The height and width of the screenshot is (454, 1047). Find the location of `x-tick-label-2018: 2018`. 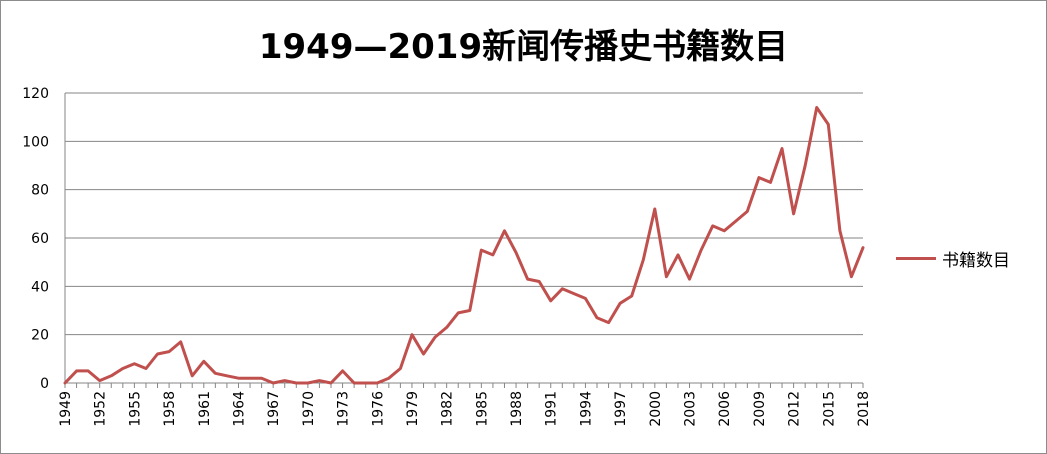

x-tick-label-2018: 2018 is located at coordinates (864, 409).